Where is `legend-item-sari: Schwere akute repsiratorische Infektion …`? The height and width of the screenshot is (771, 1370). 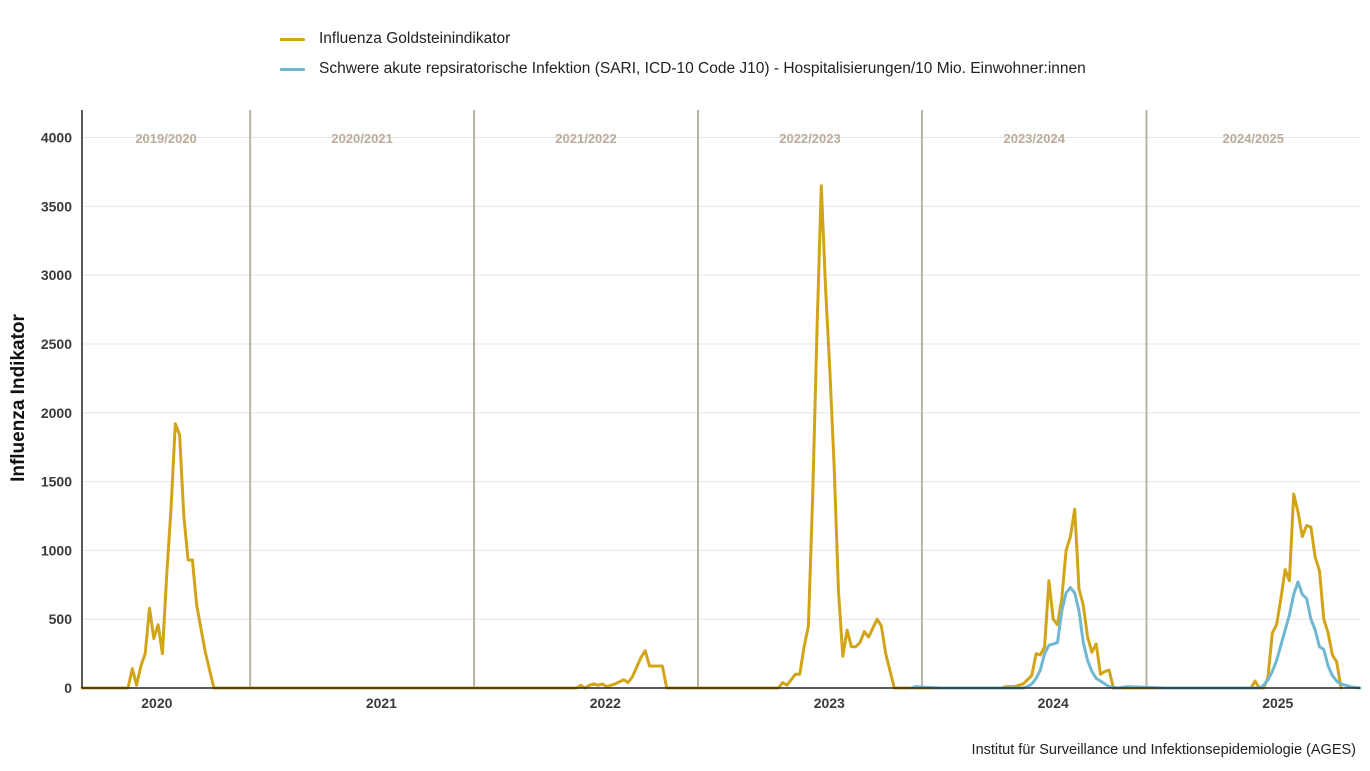
legend-item-sari: Schwere akute repsiratorische Infektion … is located at coordinates (683, 69).